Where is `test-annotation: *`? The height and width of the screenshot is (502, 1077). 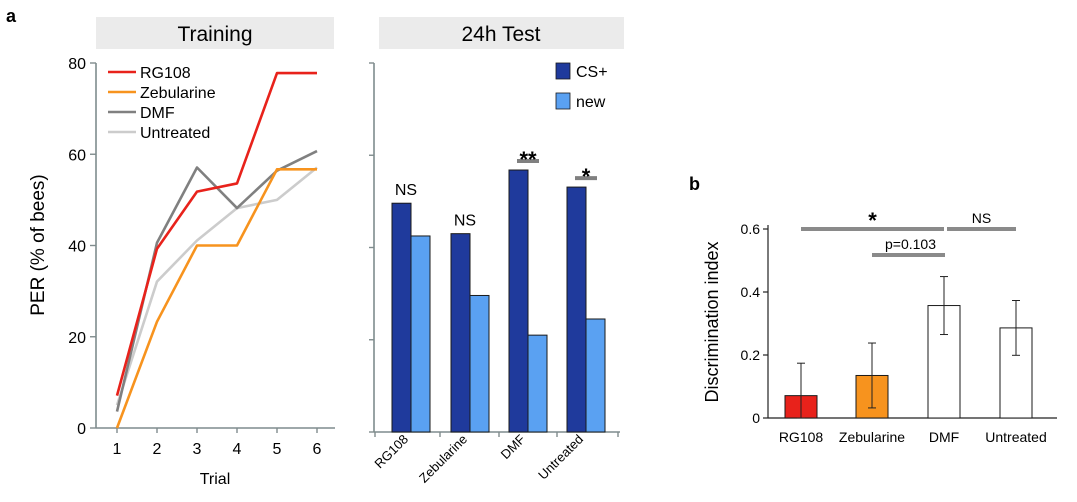 test-annotation: * is located at coordinates (586, 176).